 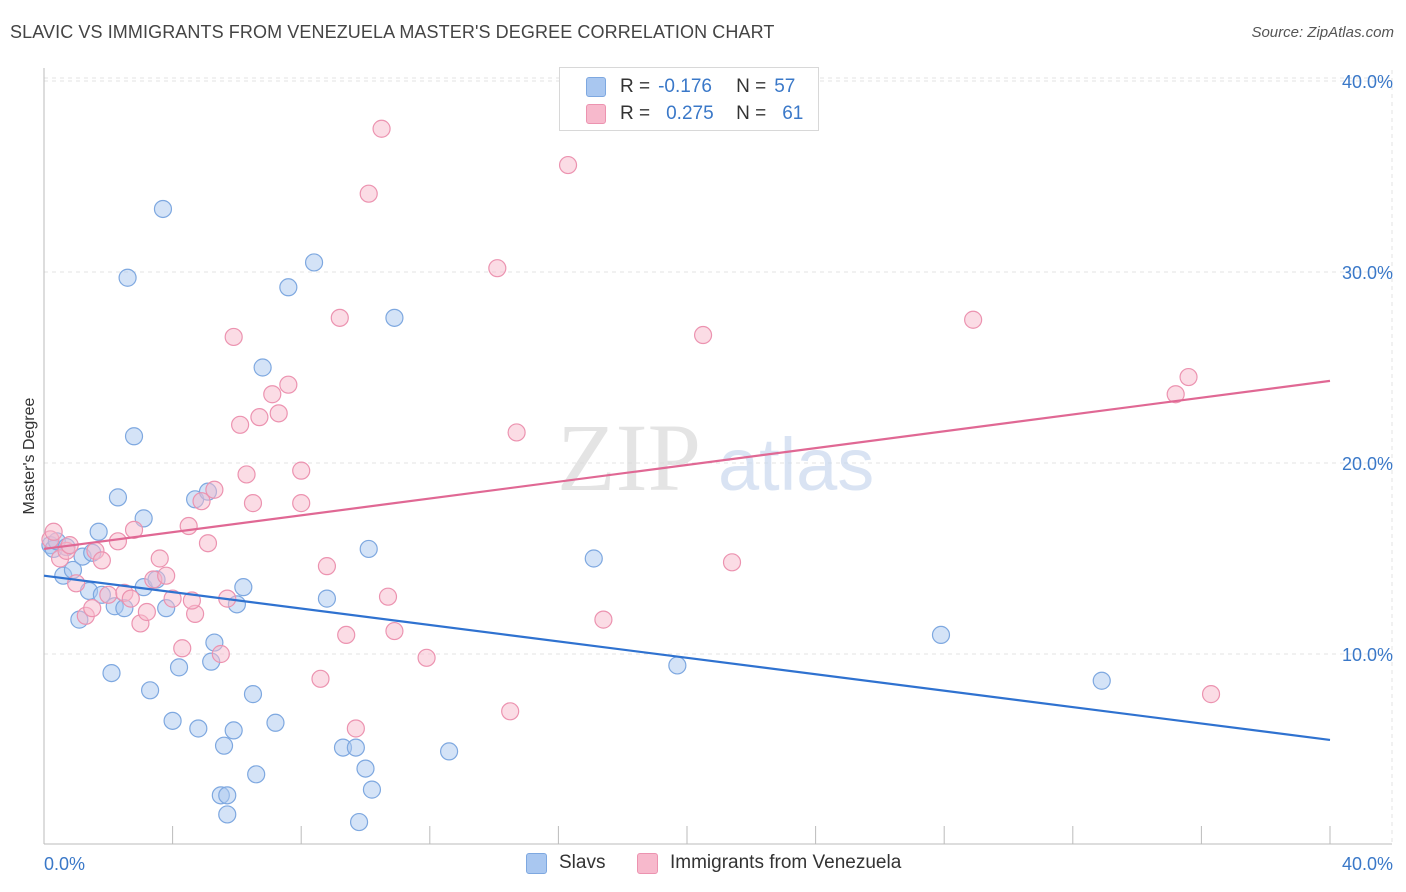 What do you see at coordinates (596, 87) in the screenshot?
I see `legend-swatch-slavs` at bounding box center [596, 87].